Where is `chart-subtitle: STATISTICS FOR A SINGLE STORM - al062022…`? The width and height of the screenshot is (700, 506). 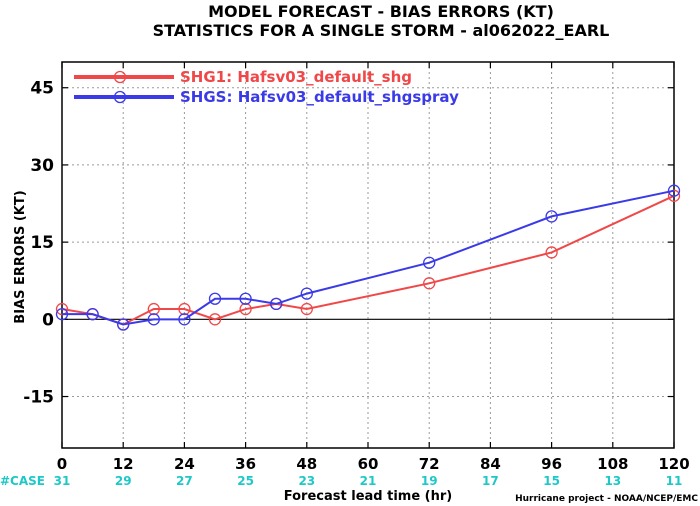
chart-subtitle: STATISTICS FOR A SINGLE STORM - al062022… is located at coordinates (381, 30).